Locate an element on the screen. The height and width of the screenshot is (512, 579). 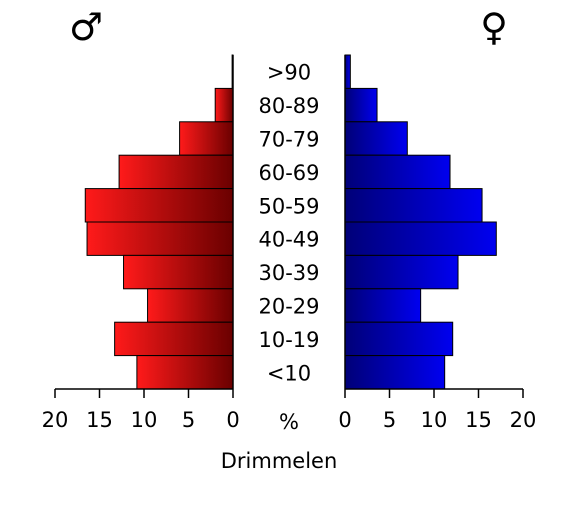
female-tick-label: 5 is located at coordinates (389, 420).